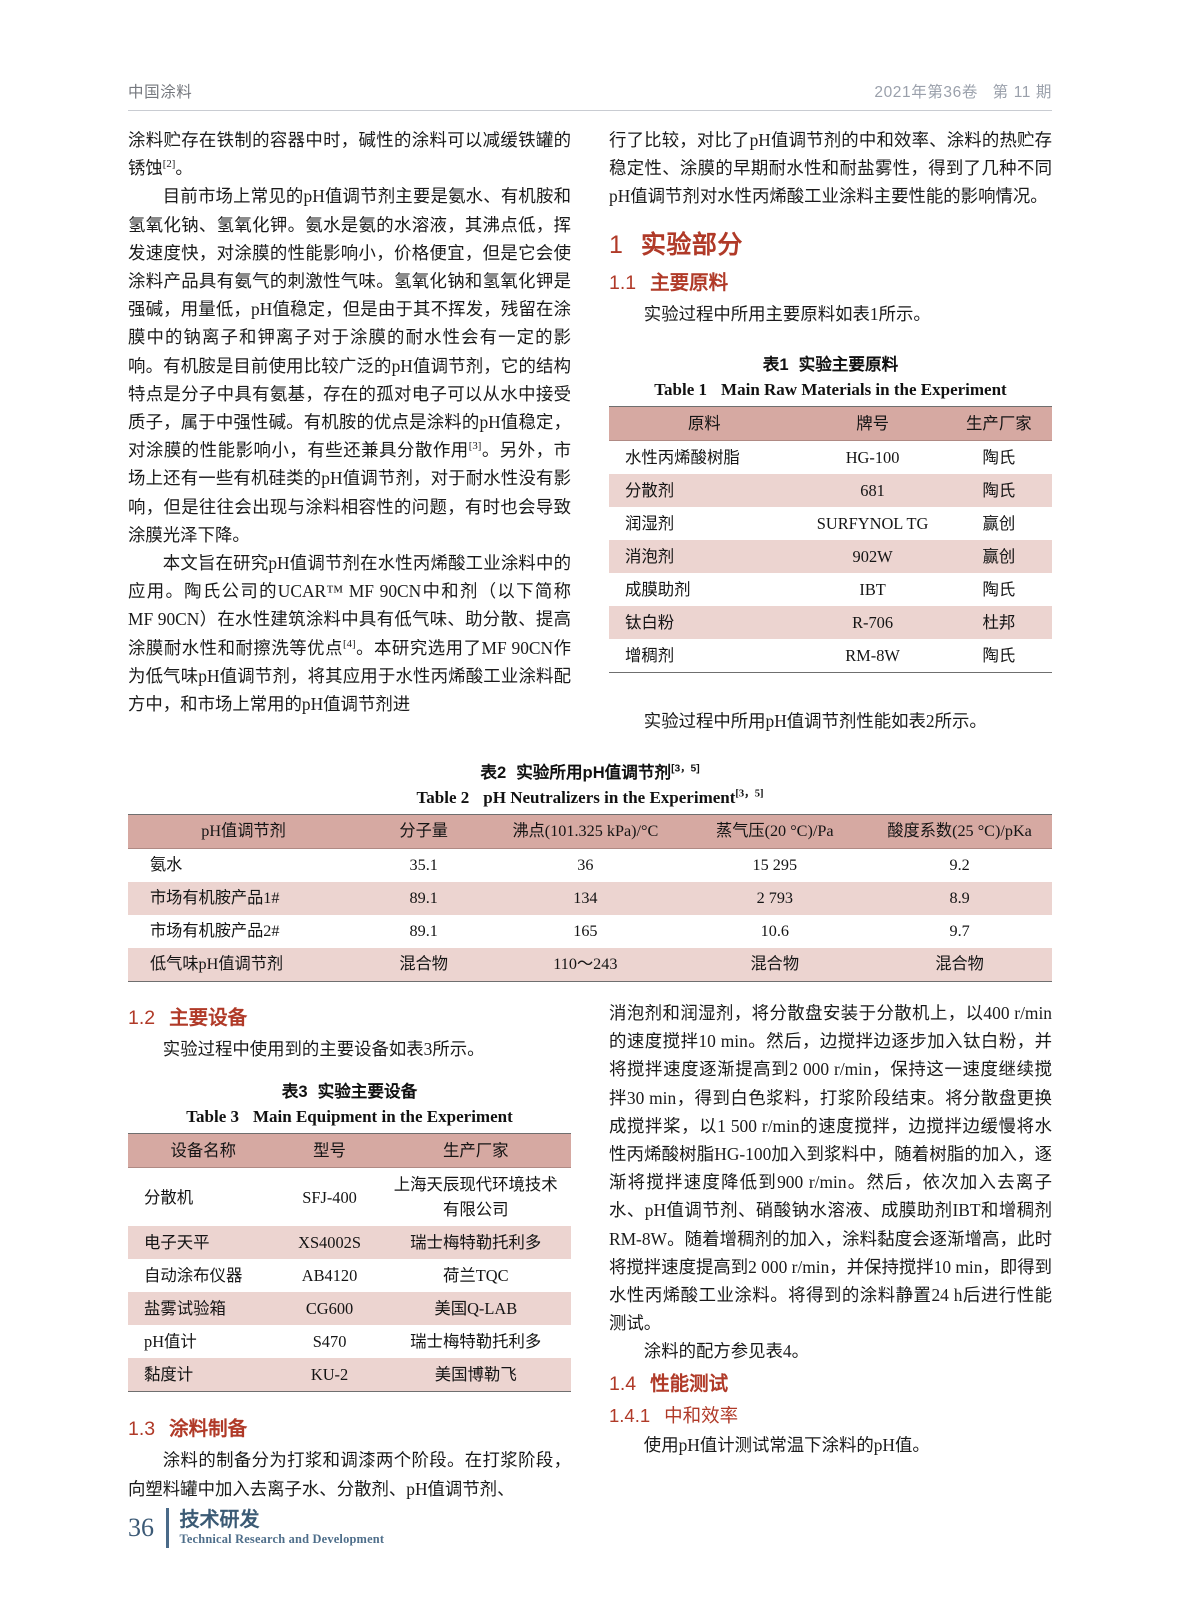 The width and height of the screenshot is (1187, 1600). What do you see at coordinates (203, 1375) in the screenshot?
I see `cell-equipment-name: 黏度计` at bounding box center [203, 1375].